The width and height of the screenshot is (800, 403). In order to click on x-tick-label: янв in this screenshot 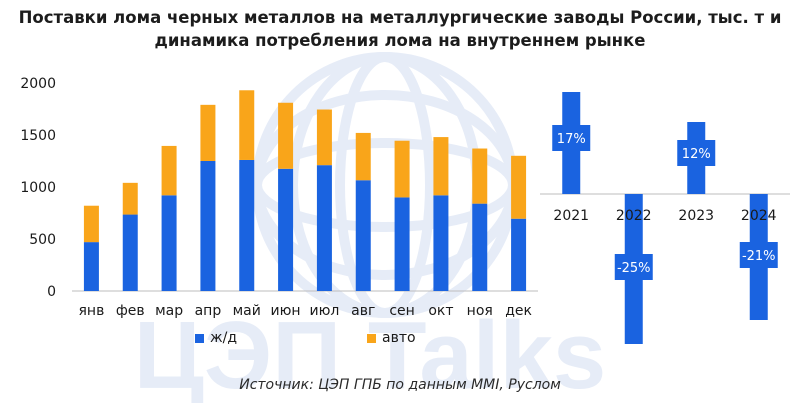, I will do `click(92, 311)`.